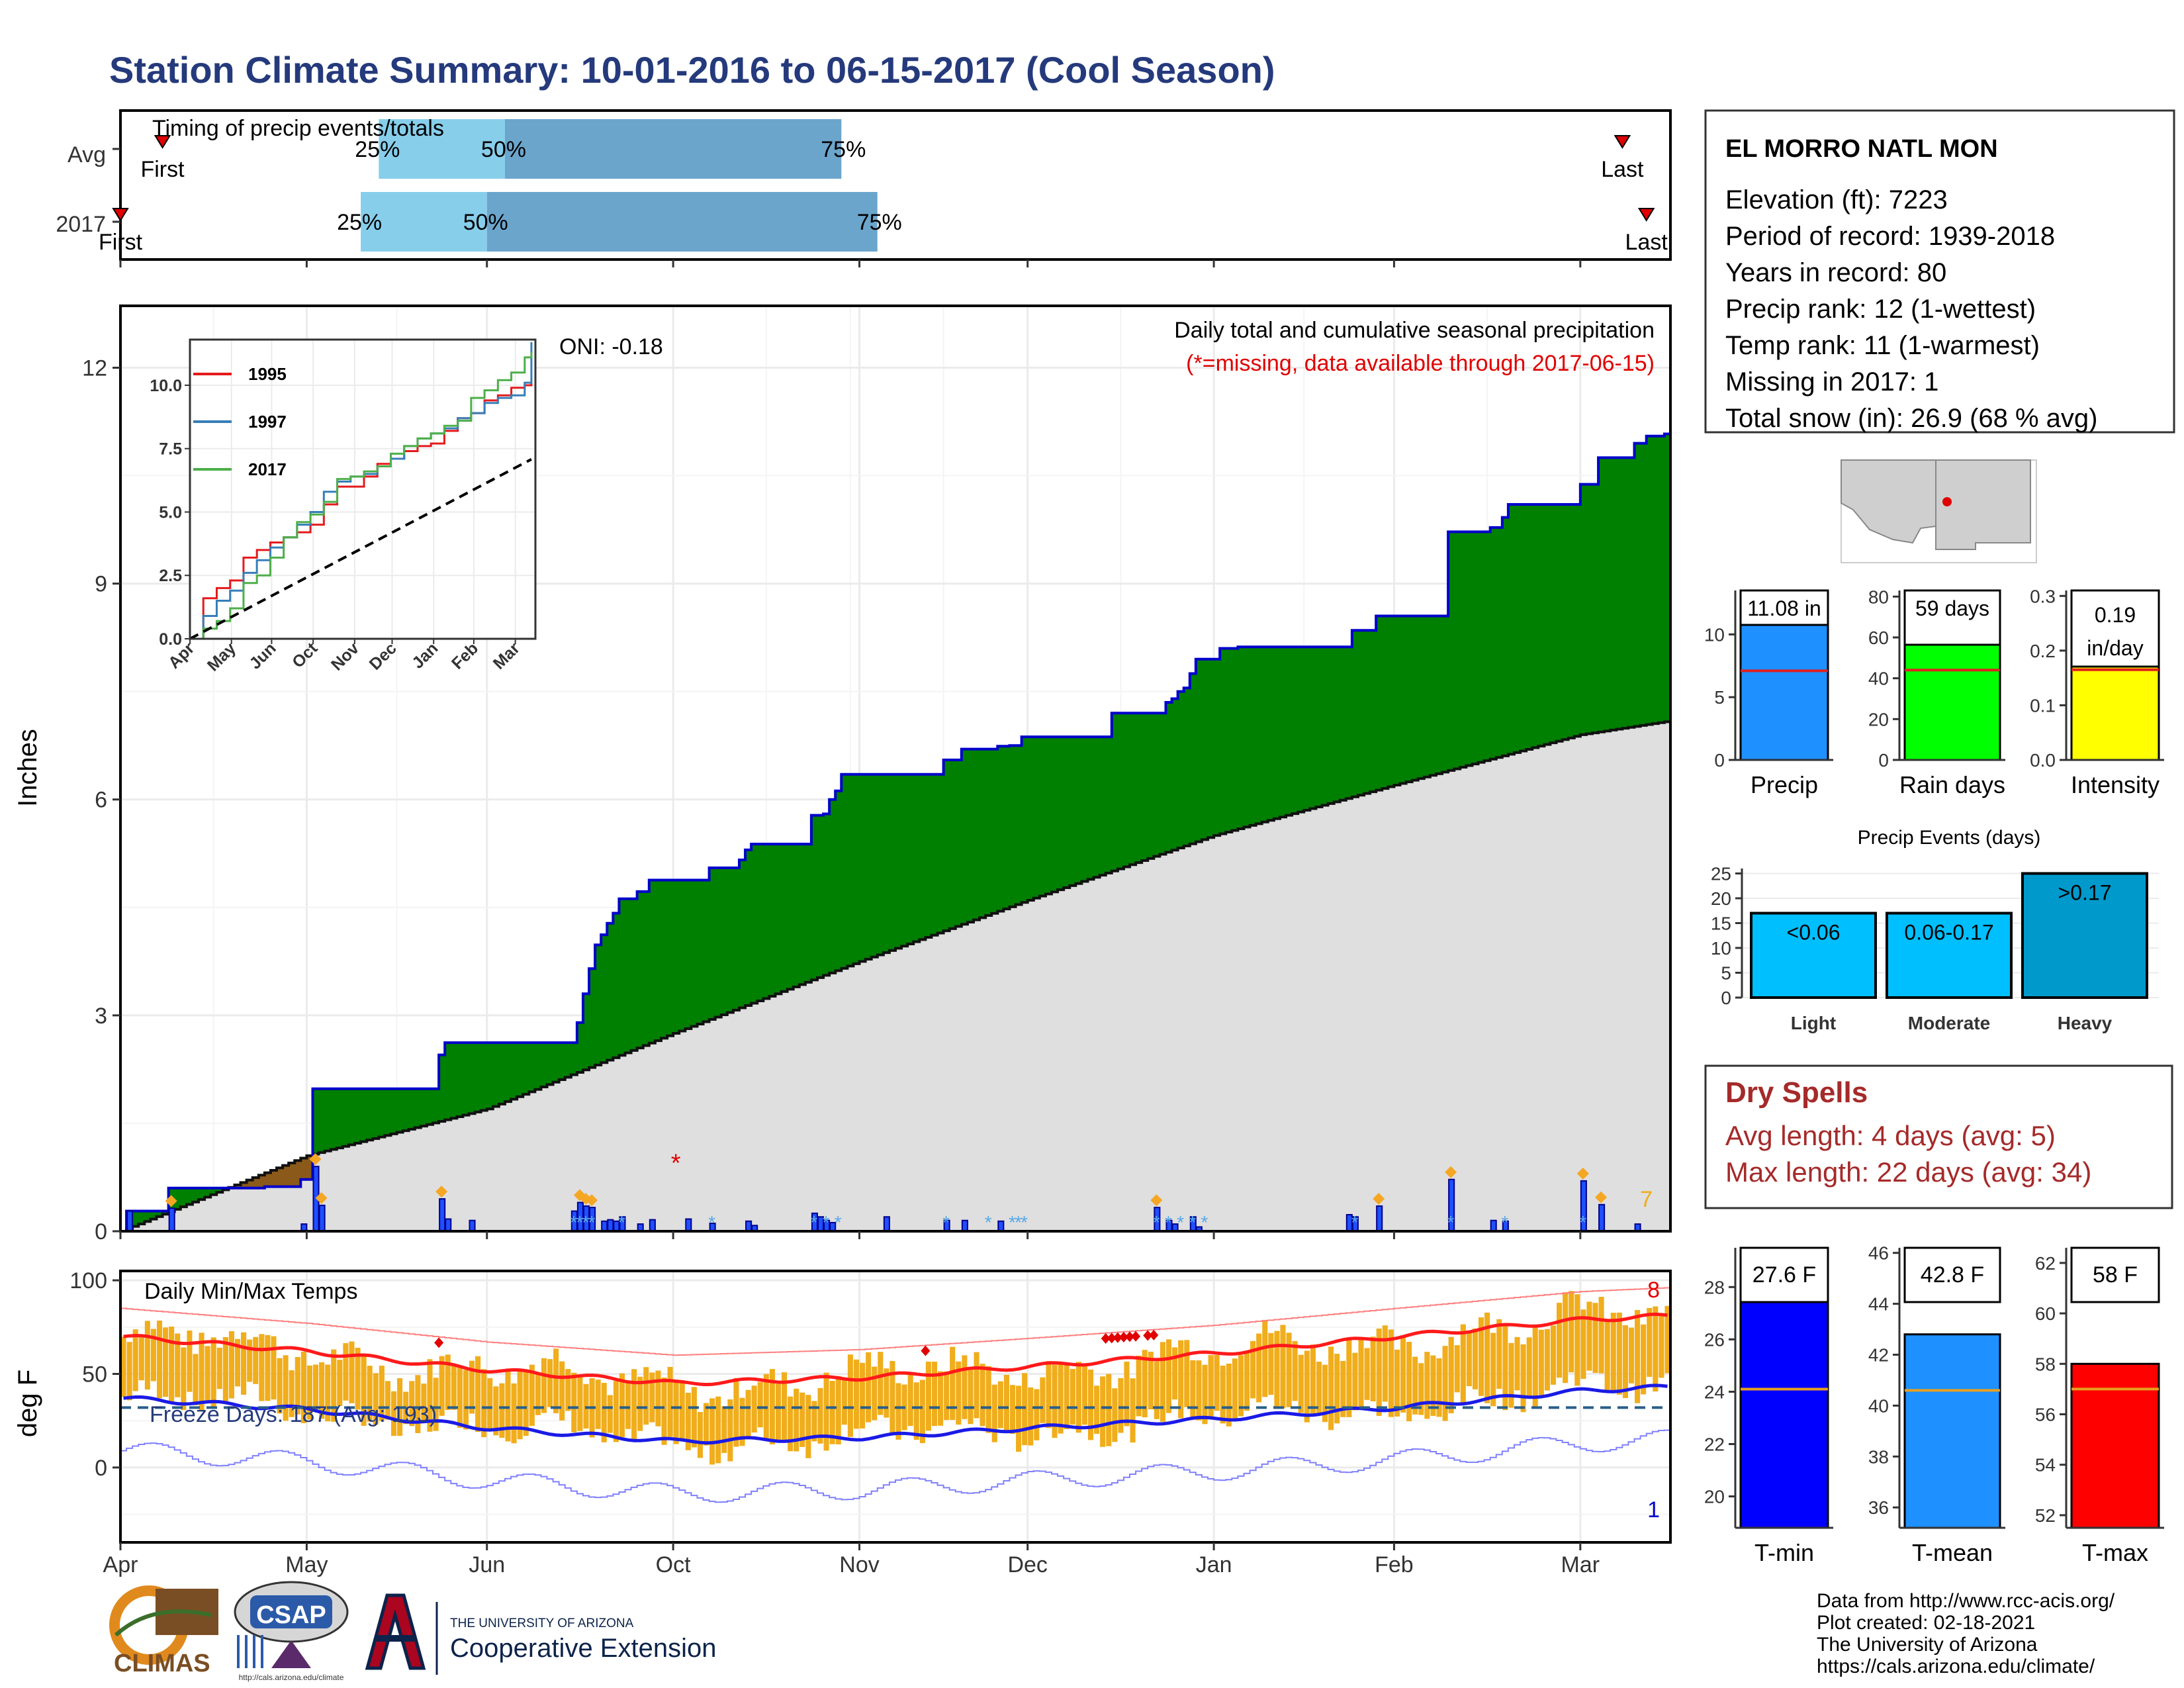 This screenshot has width=2184, height=1688. What do you see at coordinates (1878, 1507) in the screenshot?
I see `small-chart-y-tick-label: 36` at bounding box center [1878, 1507].